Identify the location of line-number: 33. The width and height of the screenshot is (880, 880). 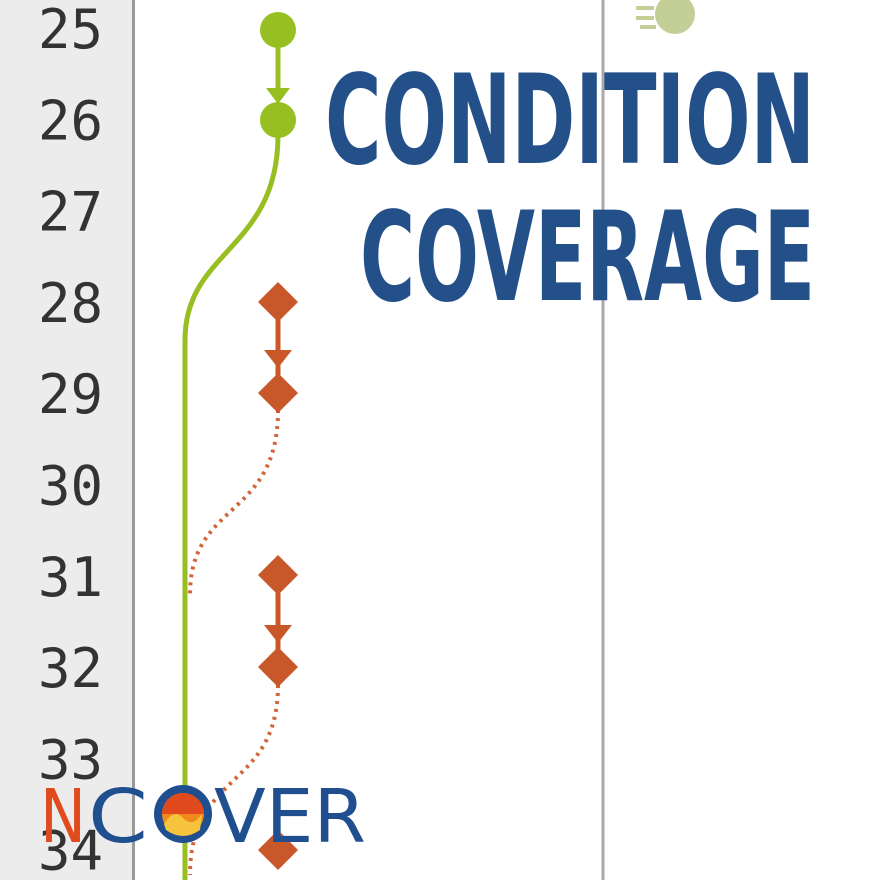
(70, 759).